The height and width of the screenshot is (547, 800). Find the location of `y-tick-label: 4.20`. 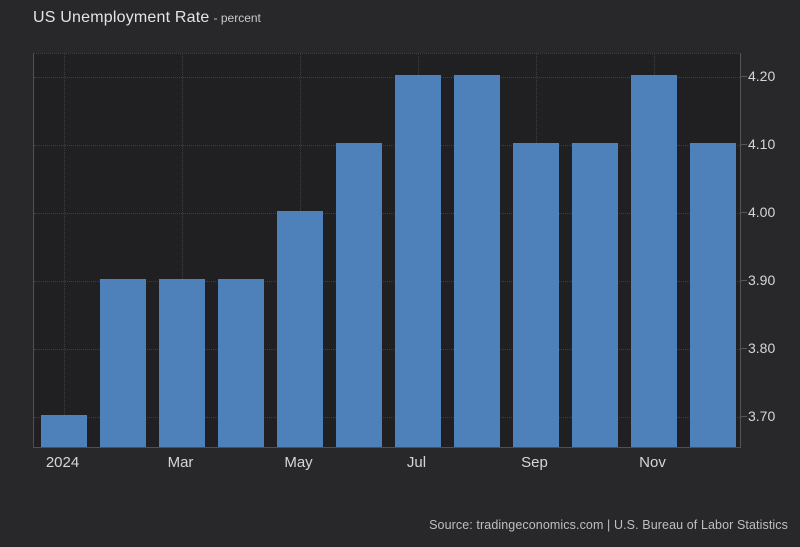

y-tick-label: 4.20 is located at coordinates (762, 76).